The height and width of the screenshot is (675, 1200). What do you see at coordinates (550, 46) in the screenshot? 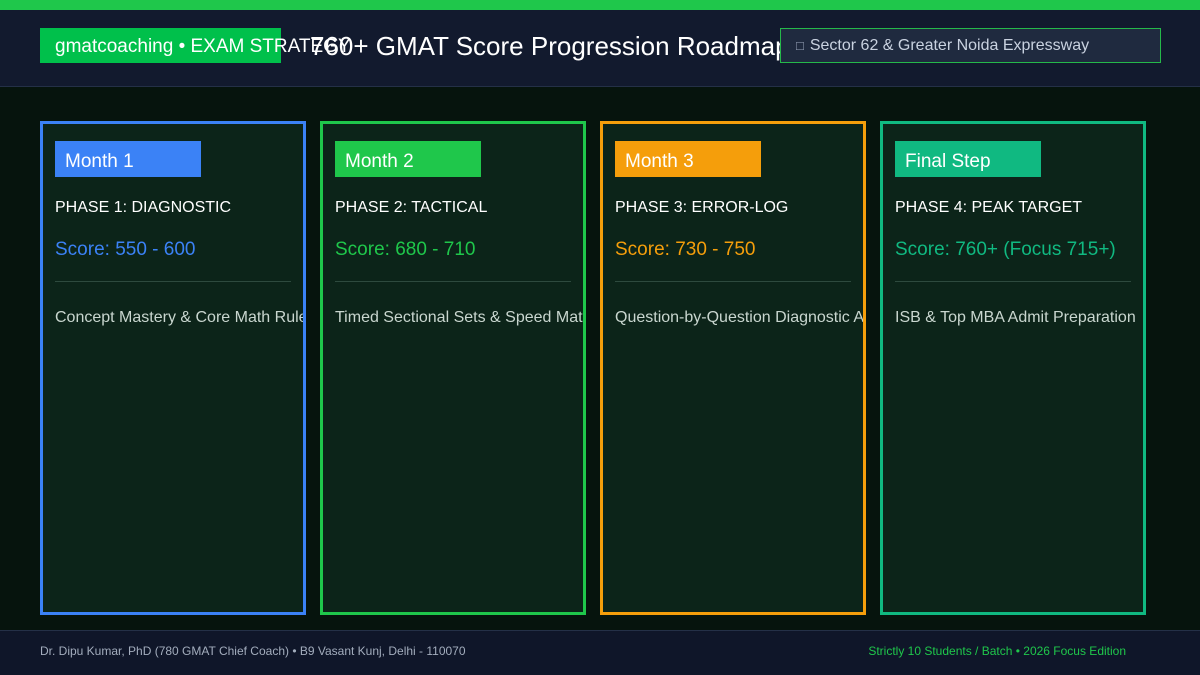
I see `page-title: 760+ GMAT Score Progression Roadmap` at bounding box center [550, 46].